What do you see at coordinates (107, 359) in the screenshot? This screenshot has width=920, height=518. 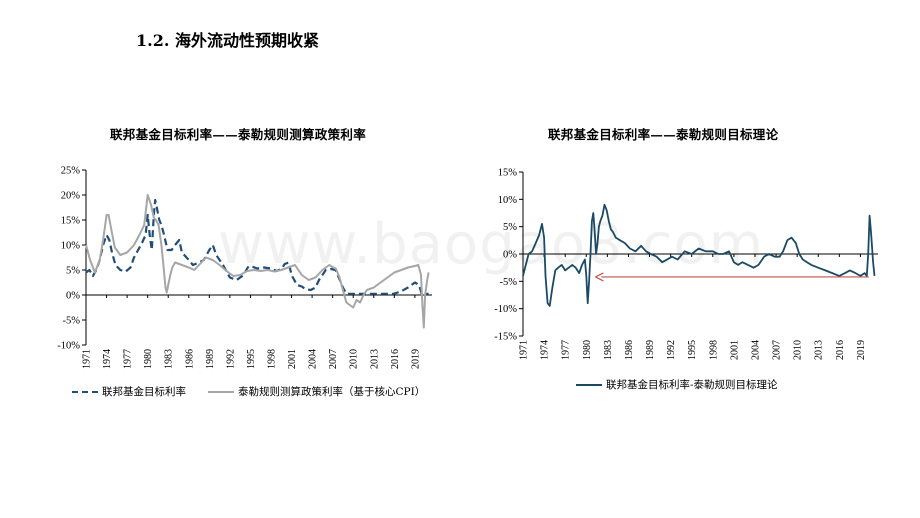 I see `chart1-x-tick-label: 1974` at bounding box center [107, 359].